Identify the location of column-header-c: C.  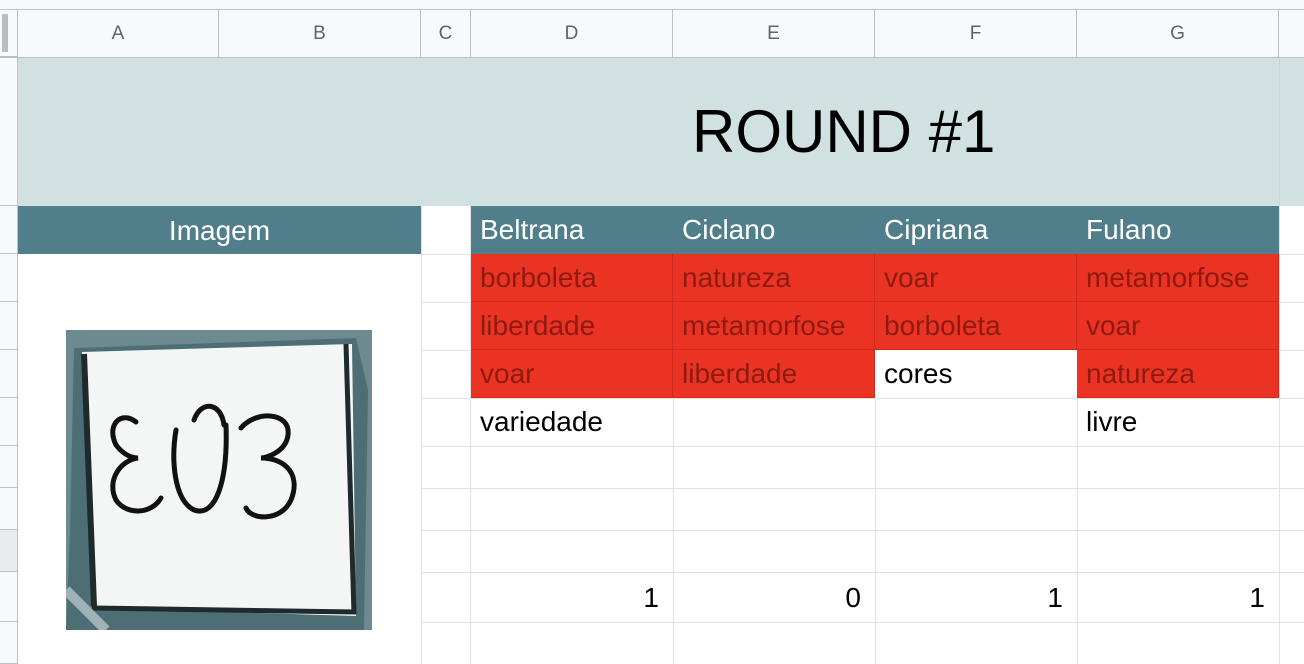
(446, 34).